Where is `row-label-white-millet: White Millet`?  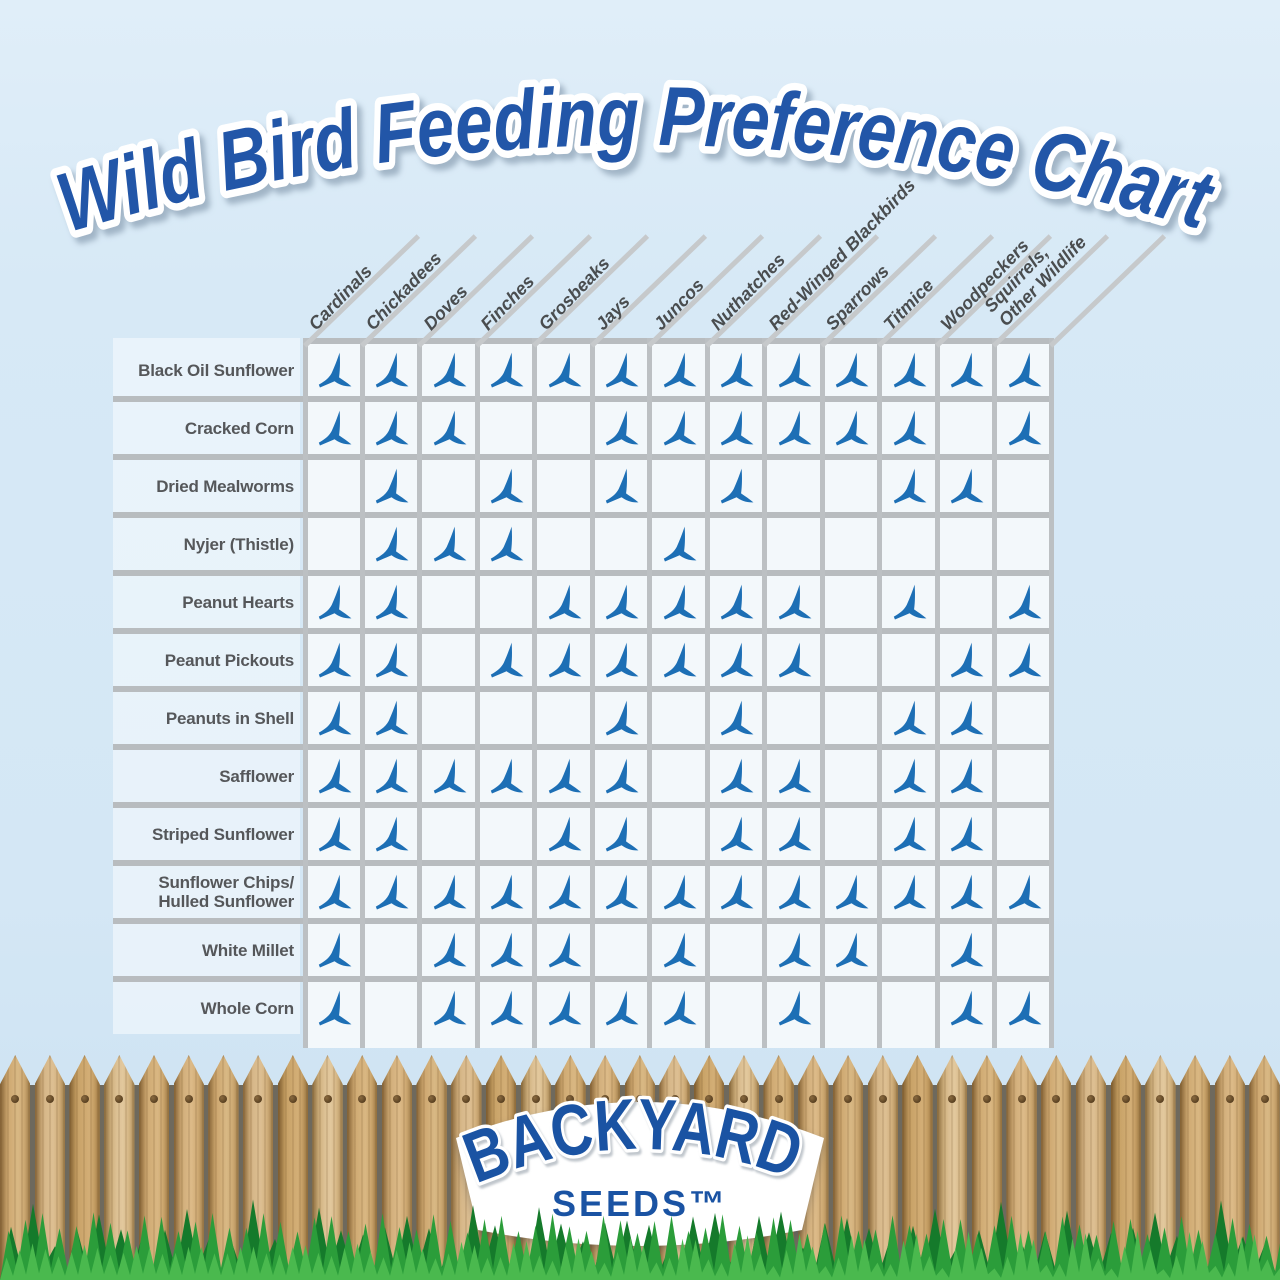 row-label-white-millet: White Millet is located at coordinates (203, 950).